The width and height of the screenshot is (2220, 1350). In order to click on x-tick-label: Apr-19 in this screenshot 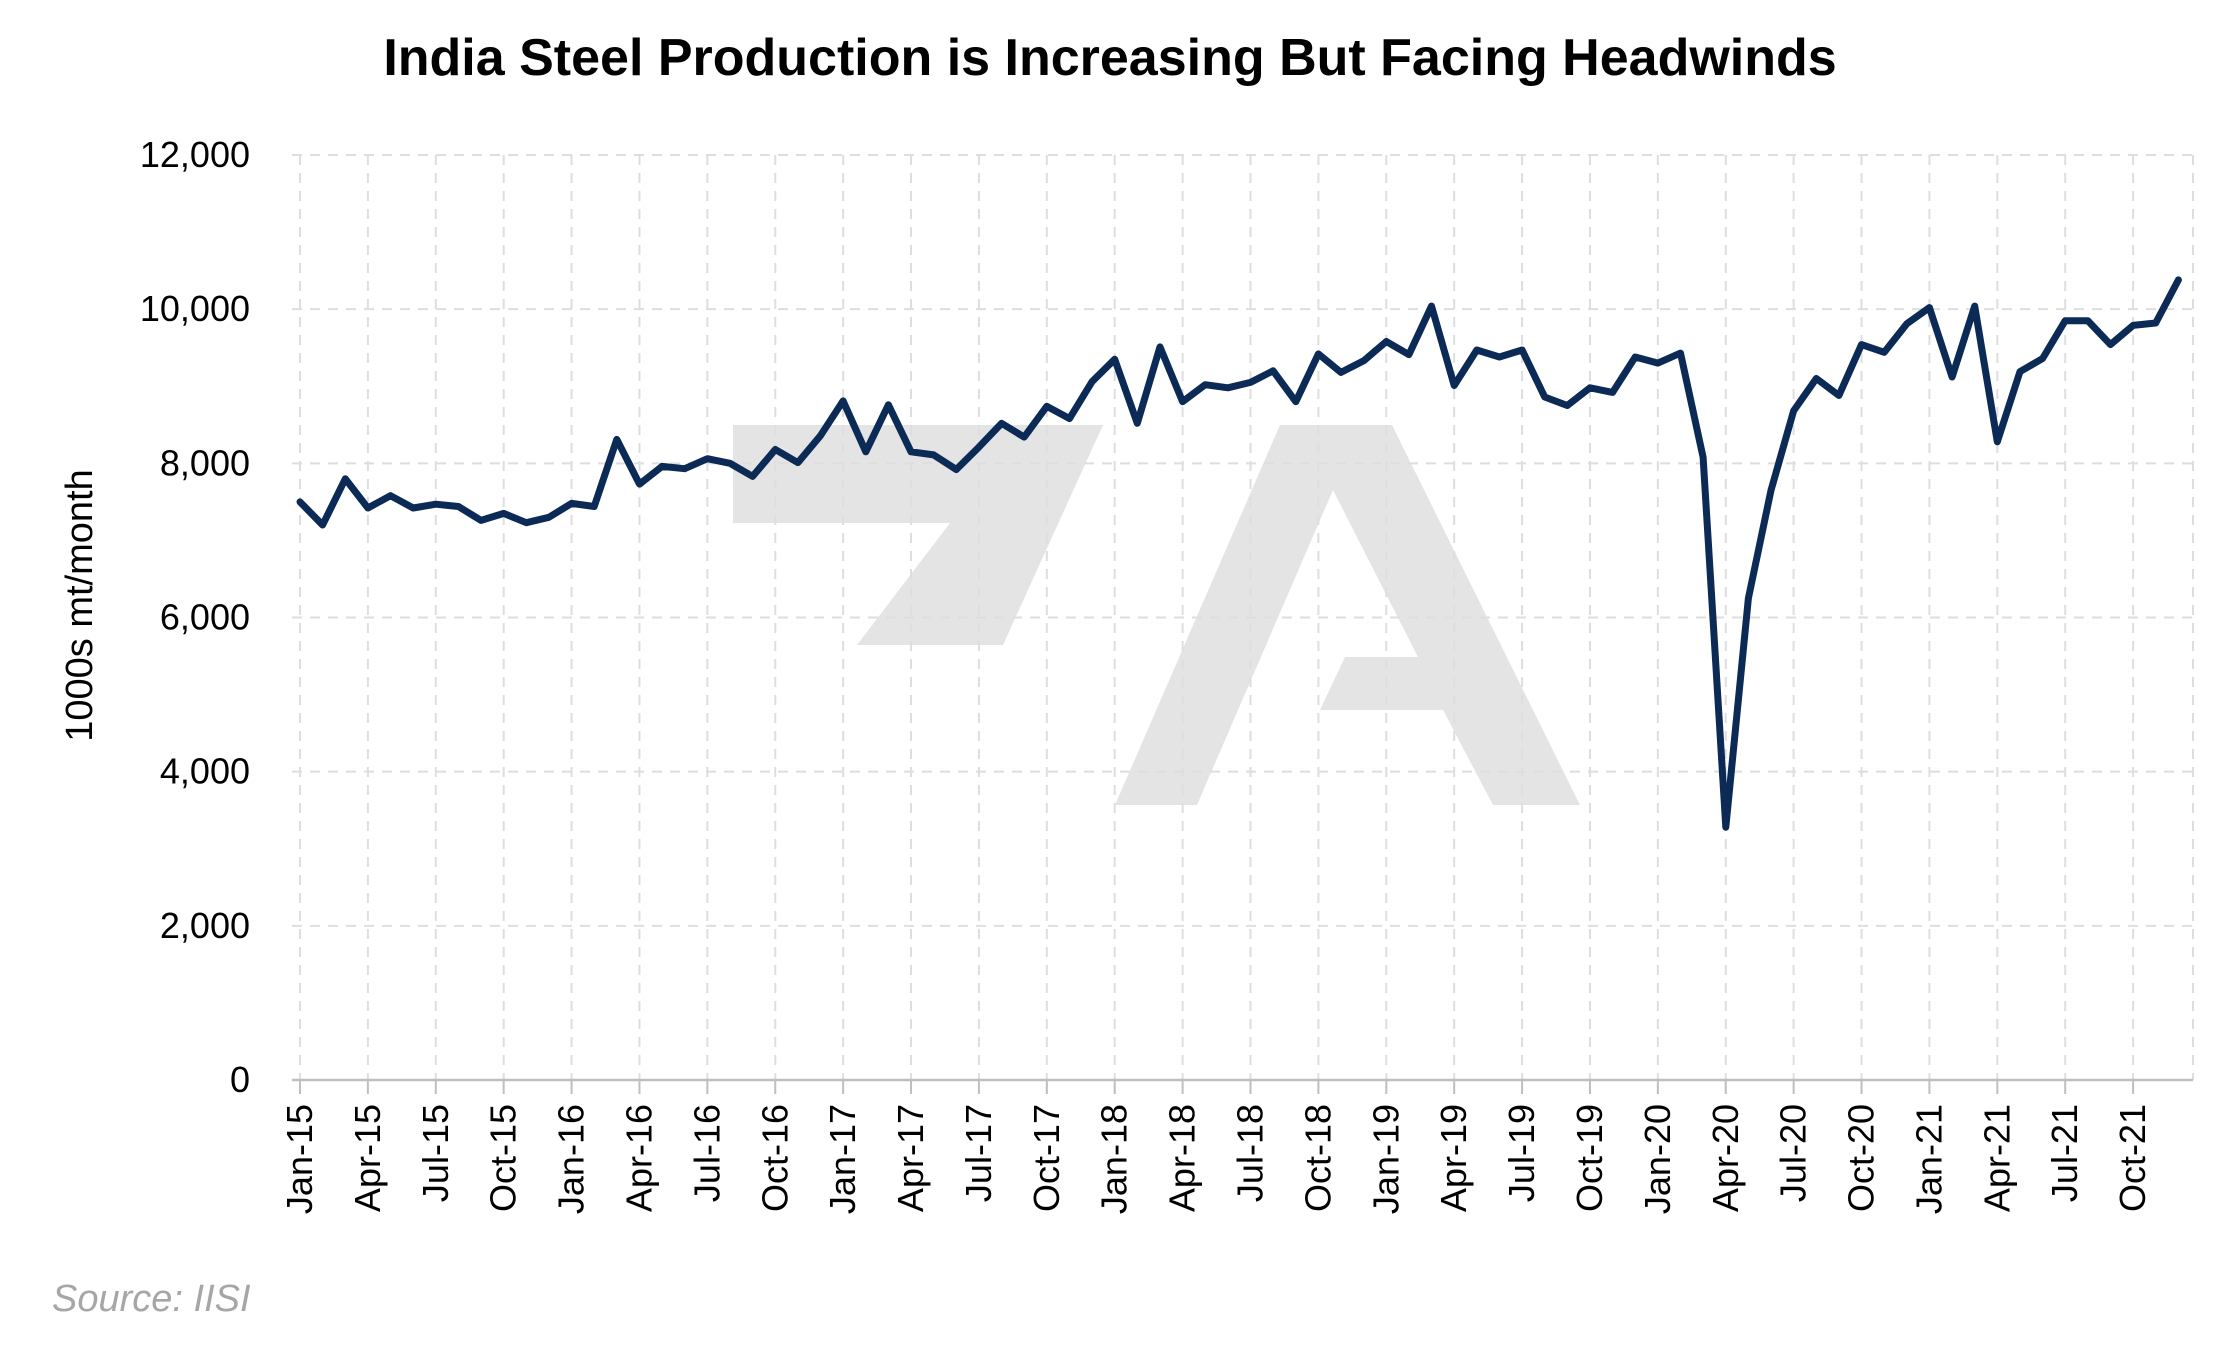, I will do `click(1453, 1158)`.